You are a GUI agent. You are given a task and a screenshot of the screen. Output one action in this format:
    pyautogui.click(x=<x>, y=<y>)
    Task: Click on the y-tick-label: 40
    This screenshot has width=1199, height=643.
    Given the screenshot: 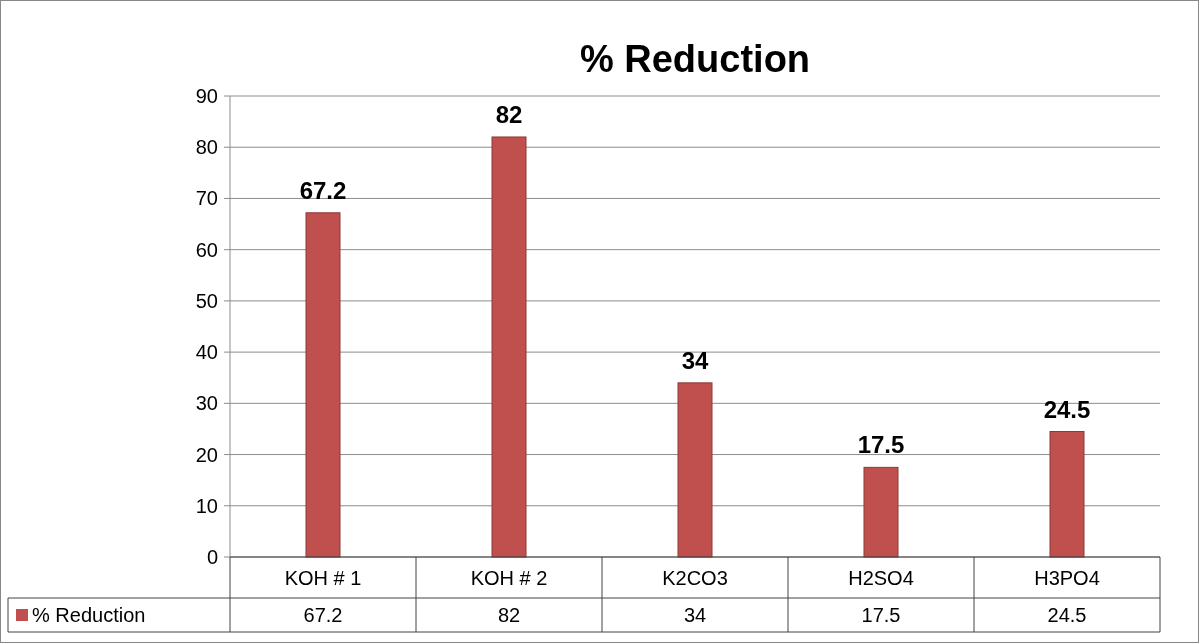 What is the action you would take?
    pyautogui.click(x=206, y=352)
    